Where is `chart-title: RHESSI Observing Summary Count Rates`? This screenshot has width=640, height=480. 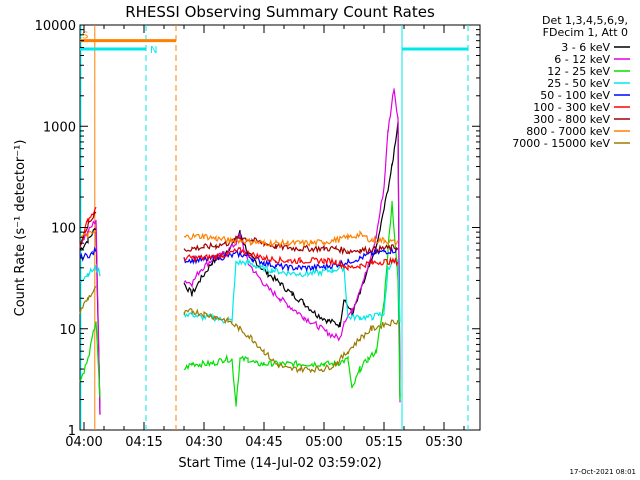 chart-title: RHESSI Observing Summary Count Rates is located at coordinates (280, 12).